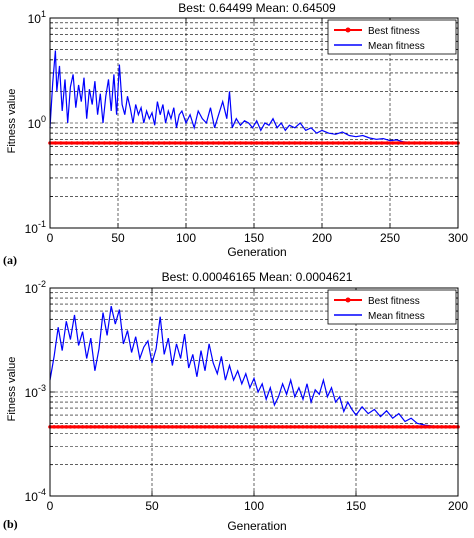 The width and height of the screenshot is (474, 538). I want to click on x-tick-label: 0, so click(50, 238).